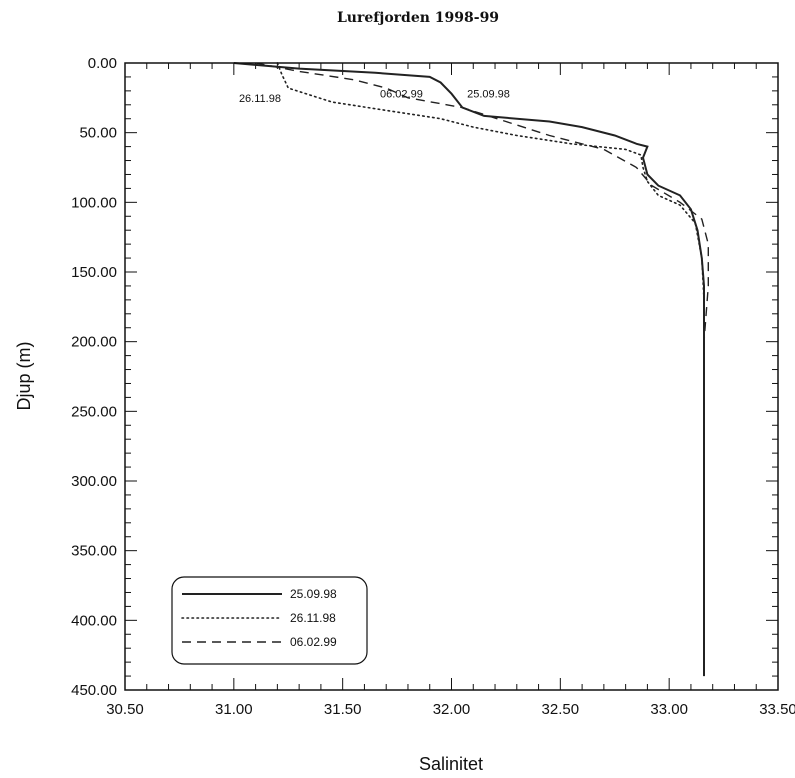 This screenshot has width=795, height=778. Describe the element at coordinates (94, 342) in the screenshot. I see `y-tick-label: 200.00` at that location.